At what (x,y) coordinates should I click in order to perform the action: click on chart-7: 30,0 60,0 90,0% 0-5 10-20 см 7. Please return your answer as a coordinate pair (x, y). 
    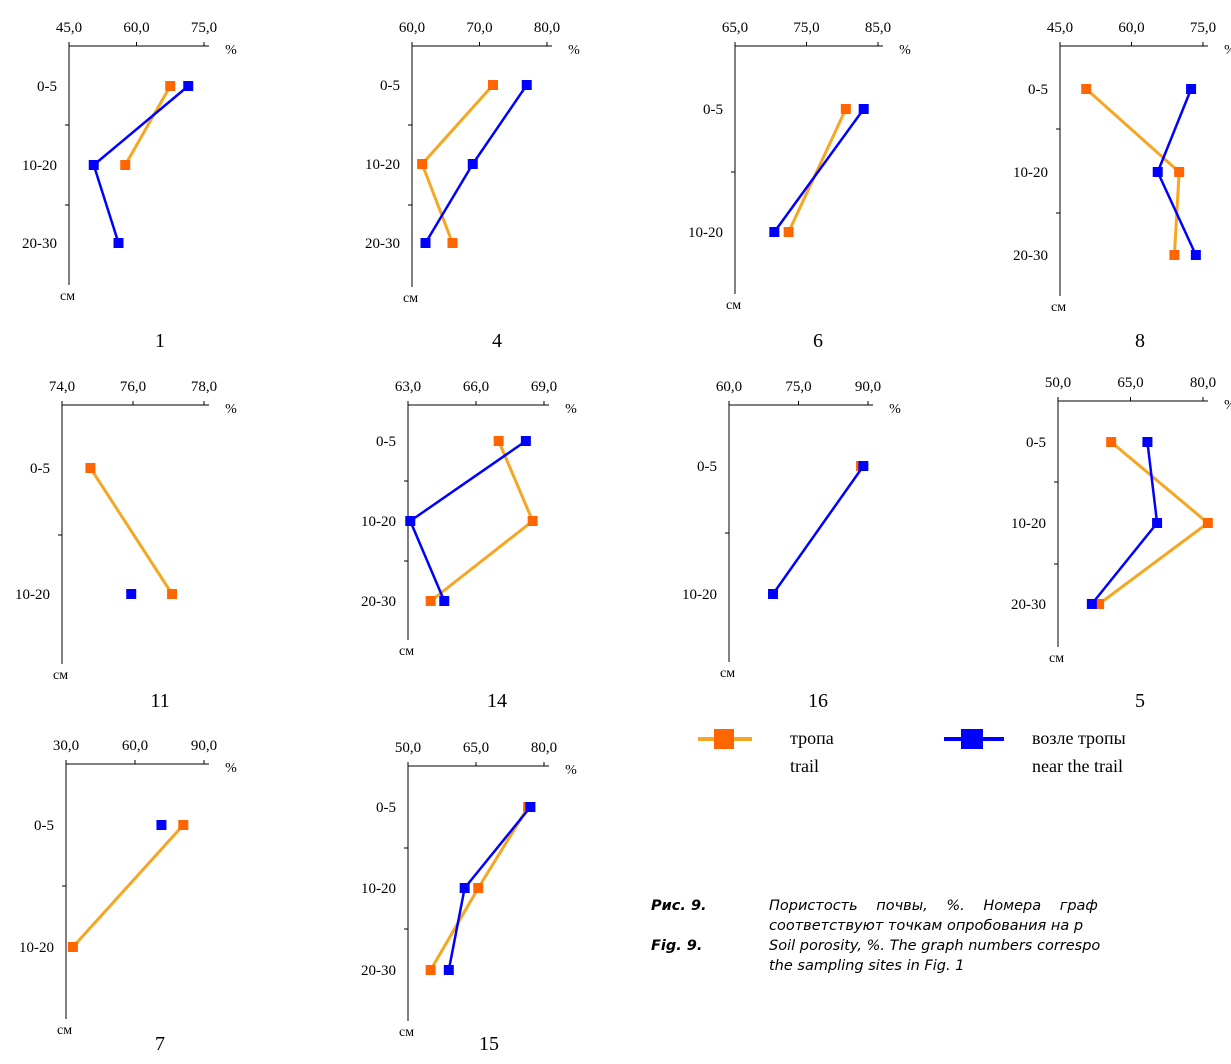
    Looking at the image, I should click on (128, 896).